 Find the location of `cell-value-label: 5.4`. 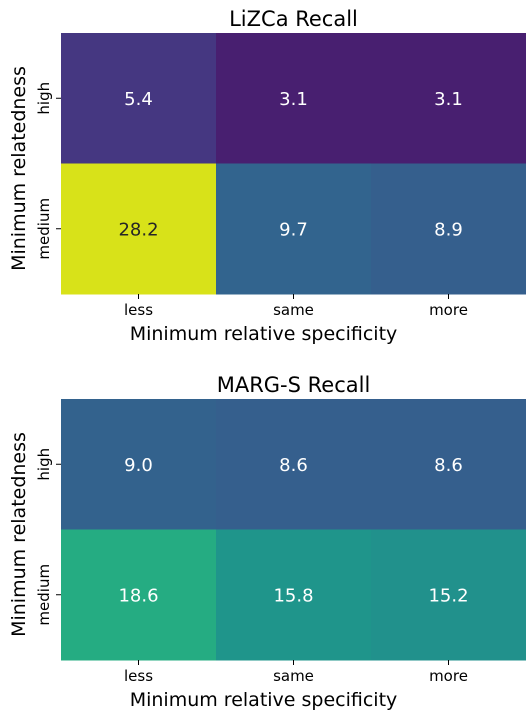

cell-value-label: 5.4 is located at coordinates (138, 99).